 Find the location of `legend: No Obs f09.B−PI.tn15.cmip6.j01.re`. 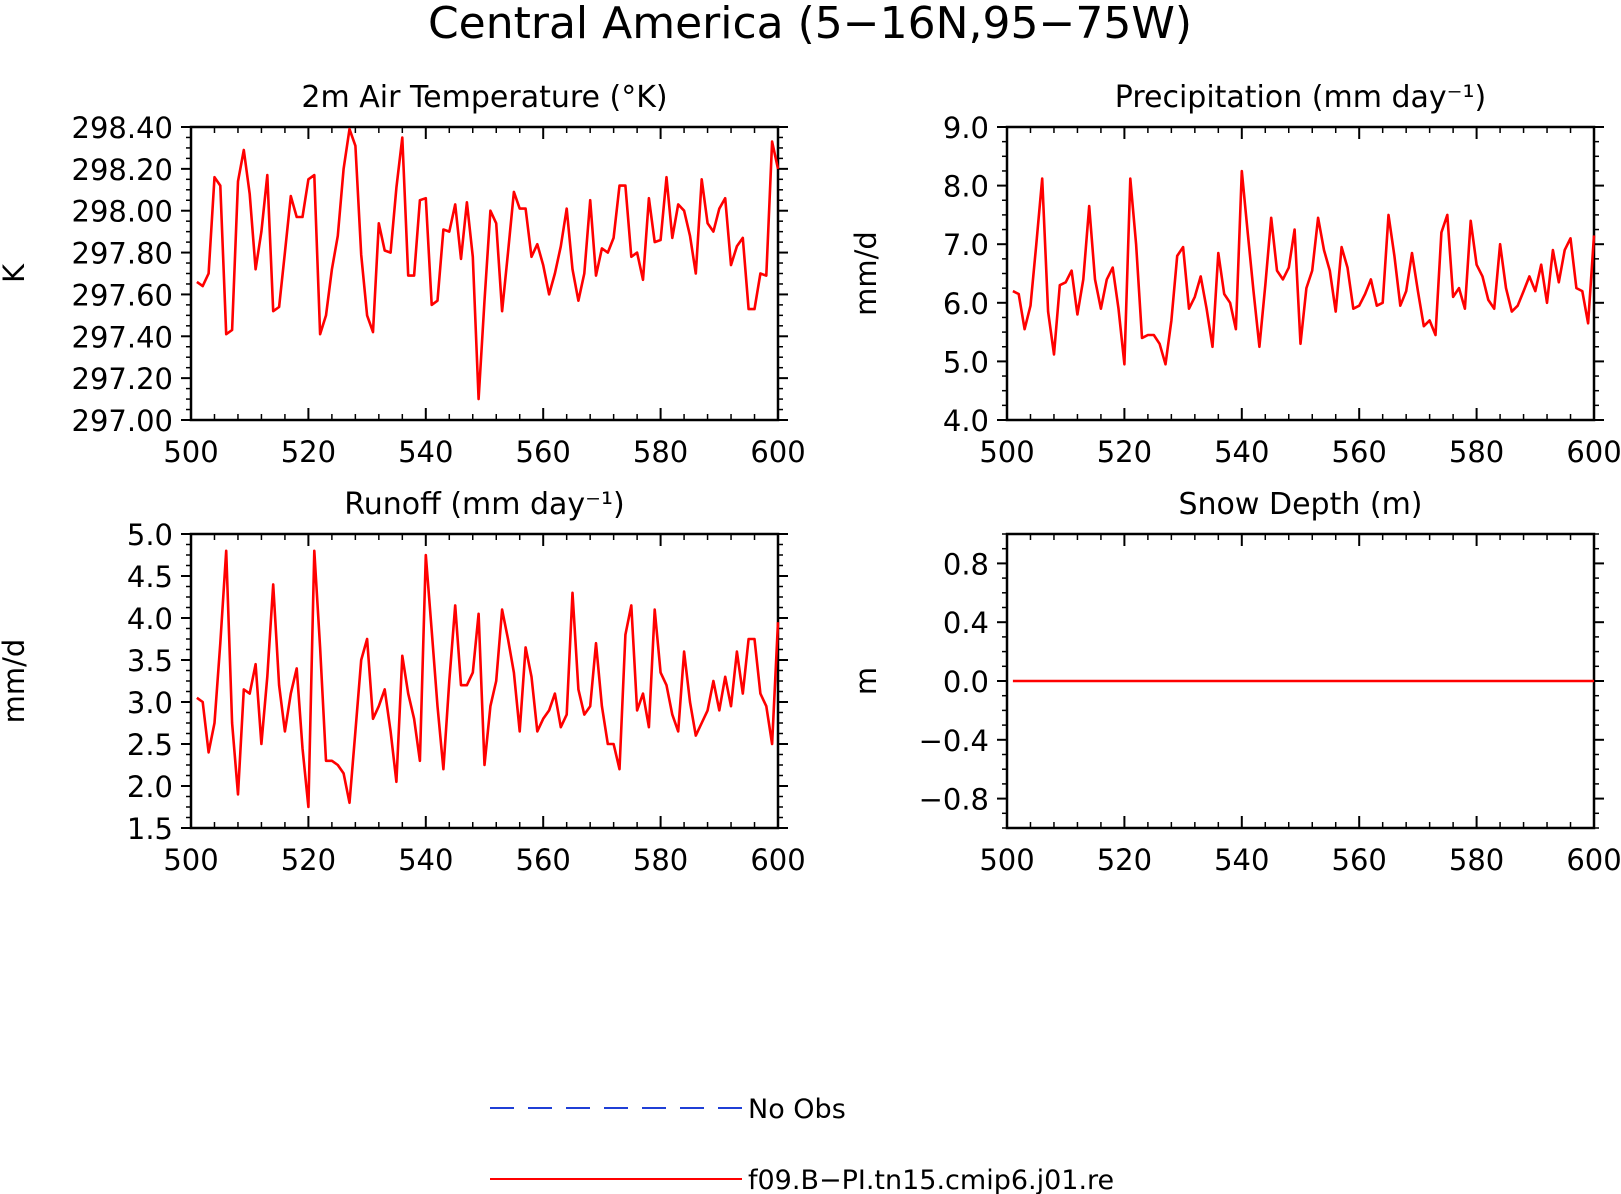

legend: No Obs f09.B−PI.tn15.cmip6.j01.re is located at coordinates (802, 1144).